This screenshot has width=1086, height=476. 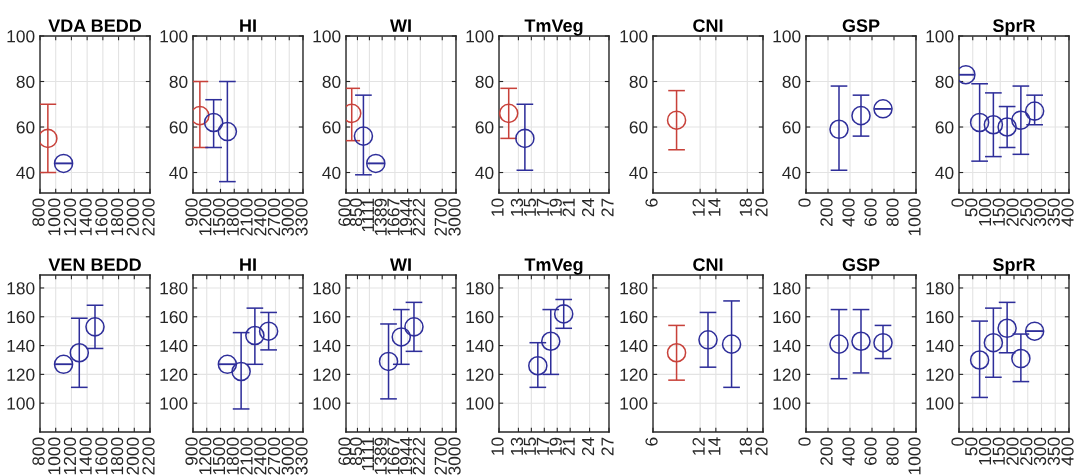 I want to click on x-tick-label: 3000, so click(x=287, y=456).